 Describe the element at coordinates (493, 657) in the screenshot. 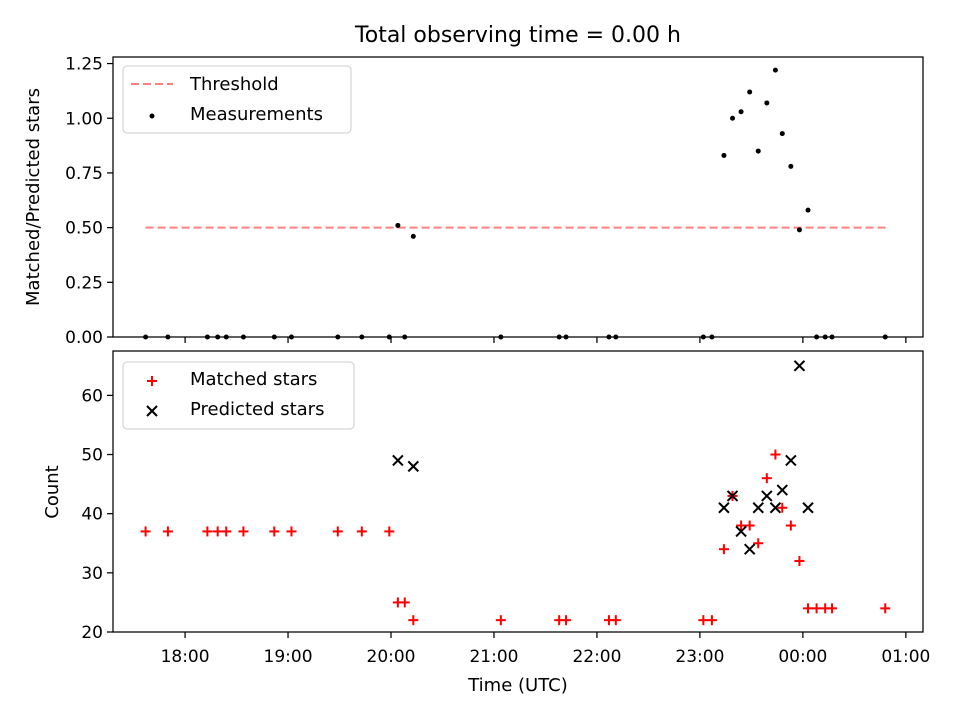

I see `xtick-label: 21:00` at that location.